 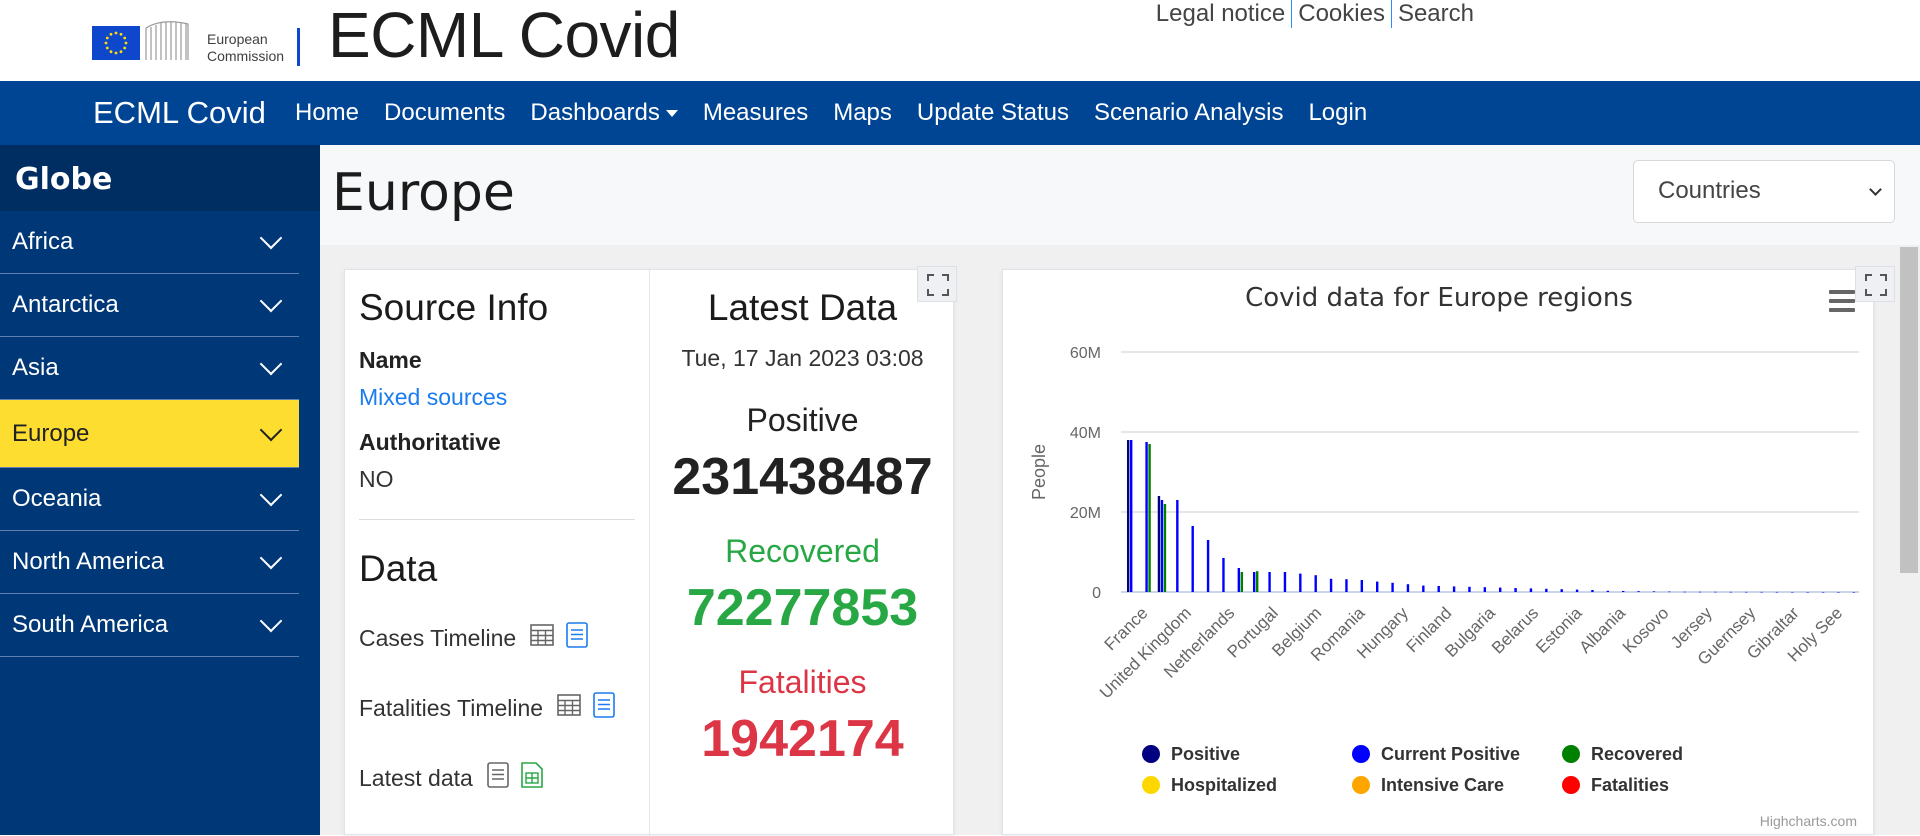 I want to click on x-tick-label: Kosovo, so click(x=1646, y=630).